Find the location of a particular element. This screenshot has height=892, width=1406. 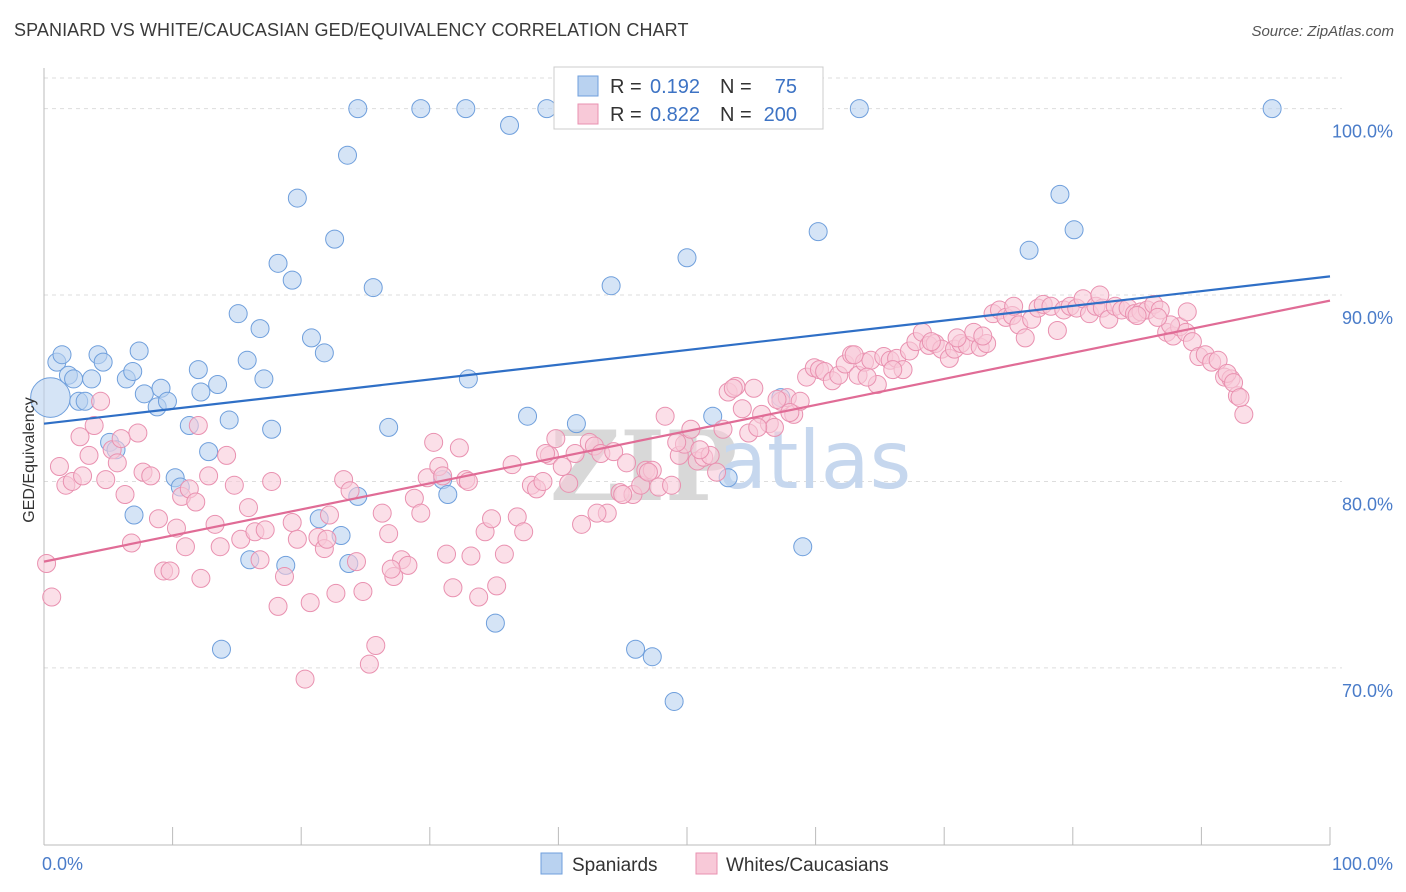

x-tick-label: 100.0% is located at coordinates (1362, 864).